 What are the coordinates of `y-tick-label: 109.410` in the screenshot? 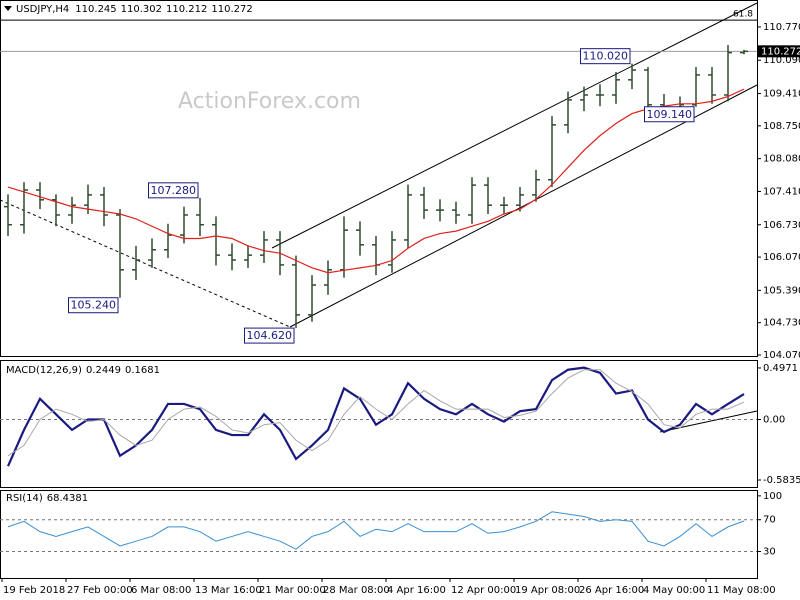 It's located at (781, 94).